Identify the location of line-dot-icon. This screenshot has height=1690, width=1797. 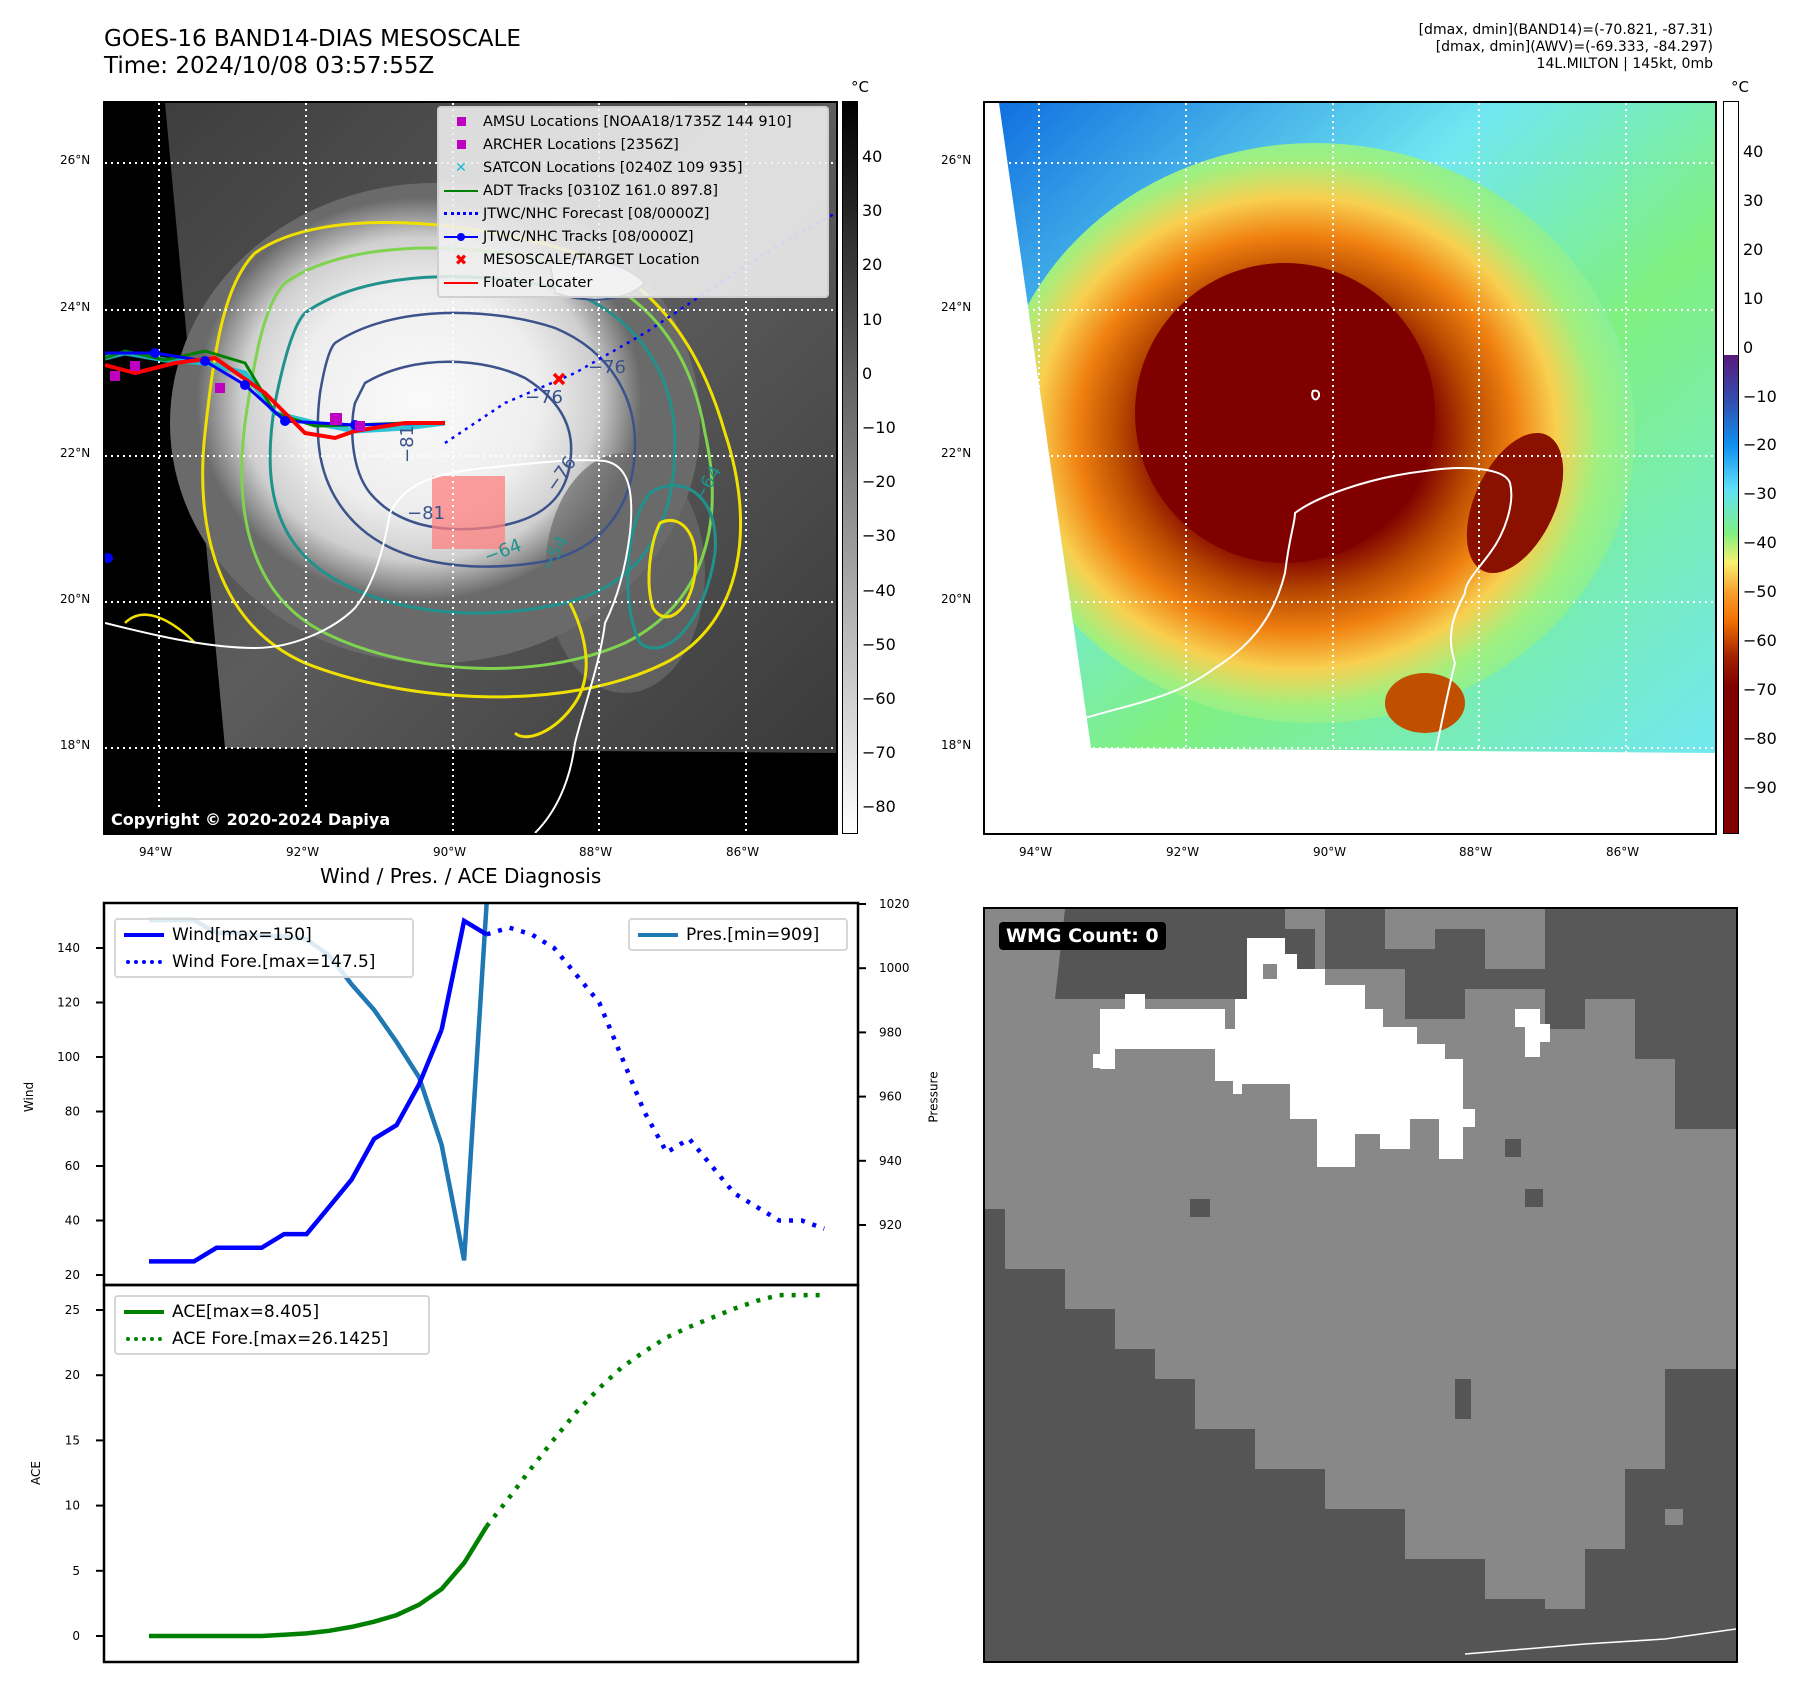
(461, 236).